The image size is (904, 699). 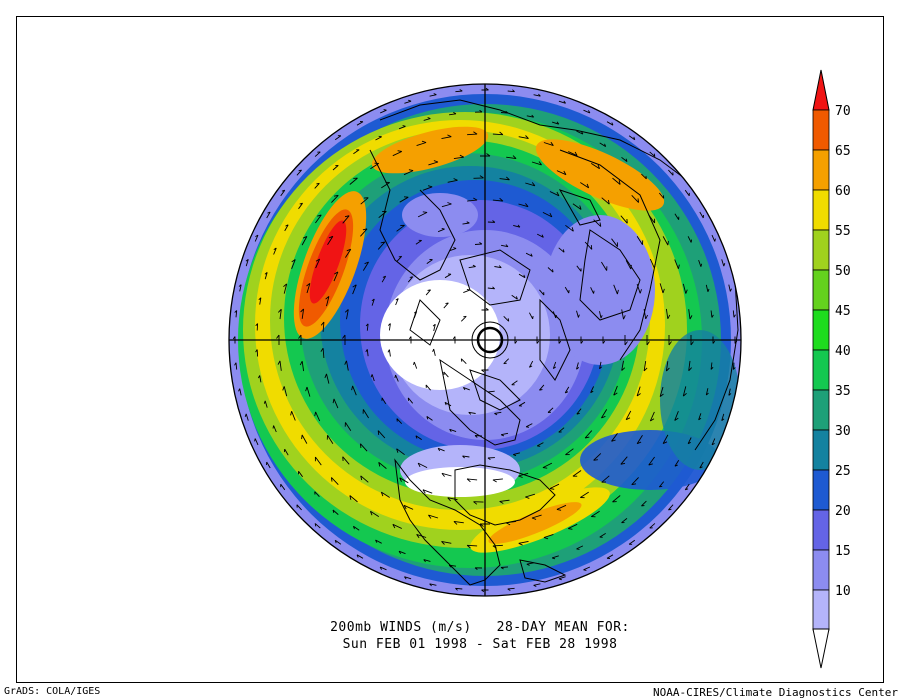 What do you see at coordinates (490, 340) in the screenshot?
I see `pole-ring` at bounding box center [490, 340].